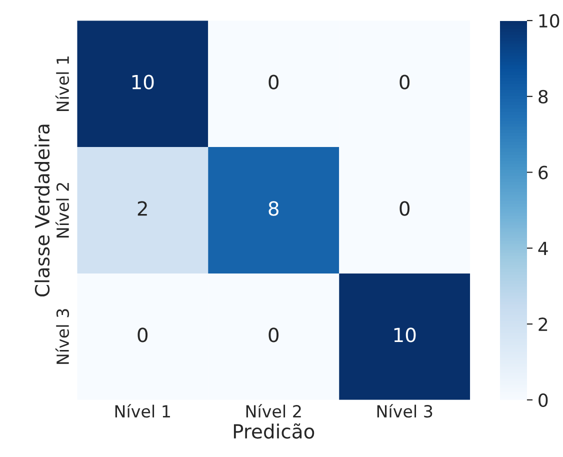  What do you see at coordinates (62, 336) in the screenshot?
I see `y-tick-label: Nível 3` at bounding box center [62, 336].